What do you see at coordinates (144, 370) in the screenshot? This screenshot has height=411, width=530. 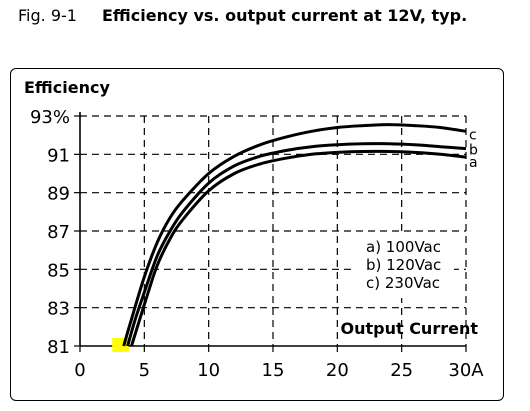 I see `x-tick-label: 5` at bounding box center [144, 370].